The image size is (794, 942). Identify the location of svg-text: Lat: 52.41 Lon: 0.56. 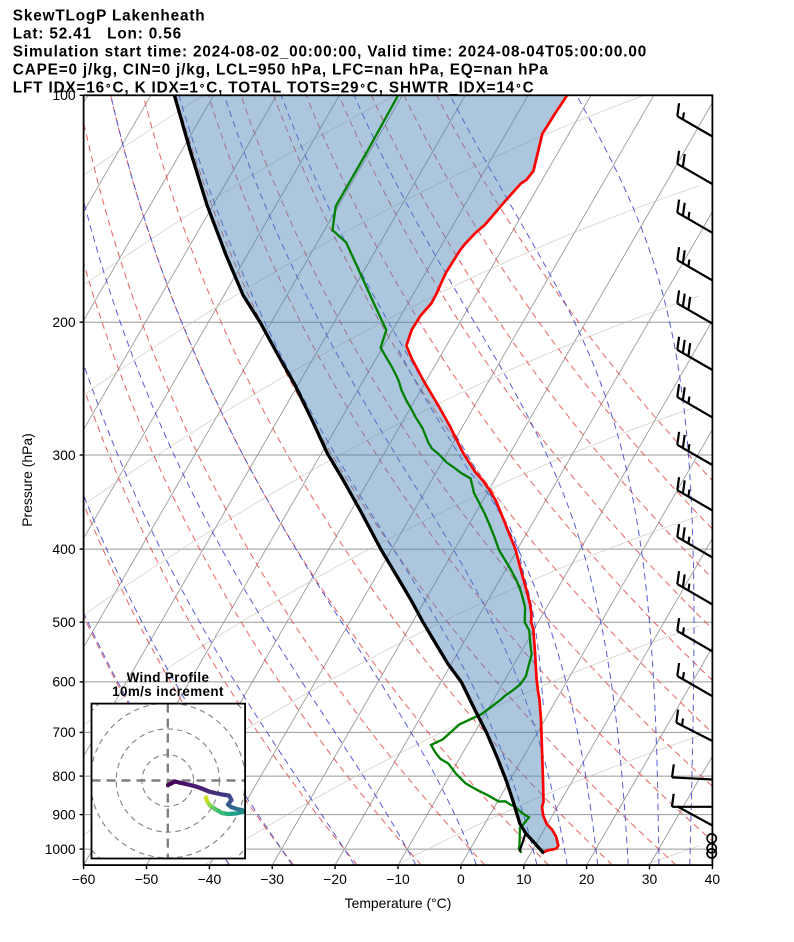
(97, 34).